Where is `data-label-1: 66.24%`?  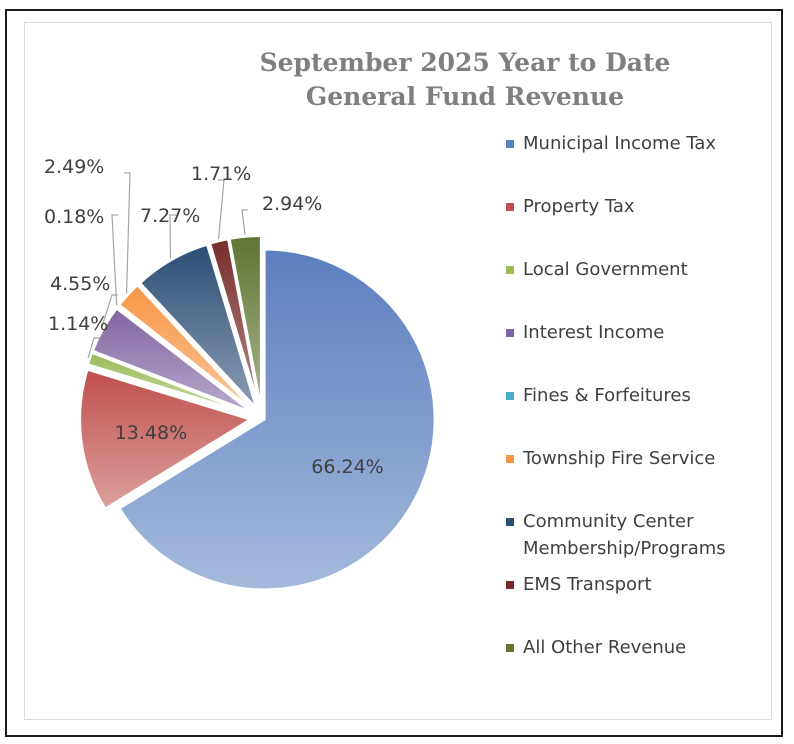
data-label-1: 66.24% is located at coordinates (347, 467).